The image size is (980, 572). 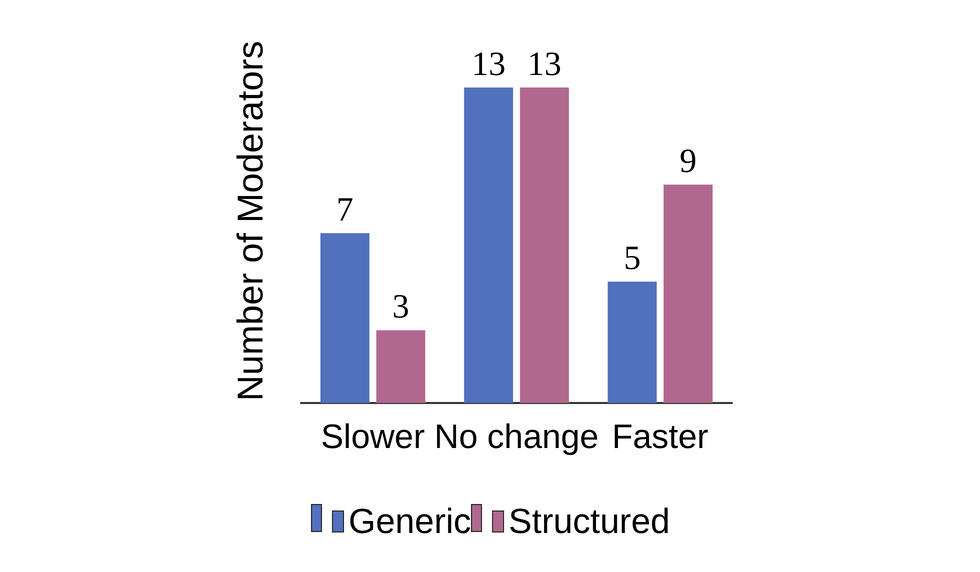 I want to click on legend-label: Generic, so click(x=410, y=521).